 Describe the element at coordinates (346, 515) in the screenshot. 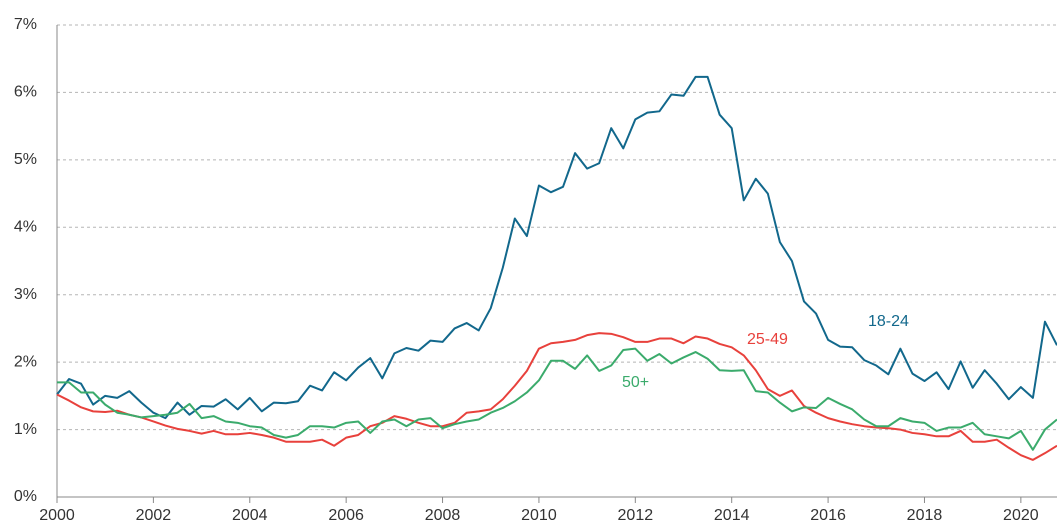

I see `x-tick-label: 2006` at that location.